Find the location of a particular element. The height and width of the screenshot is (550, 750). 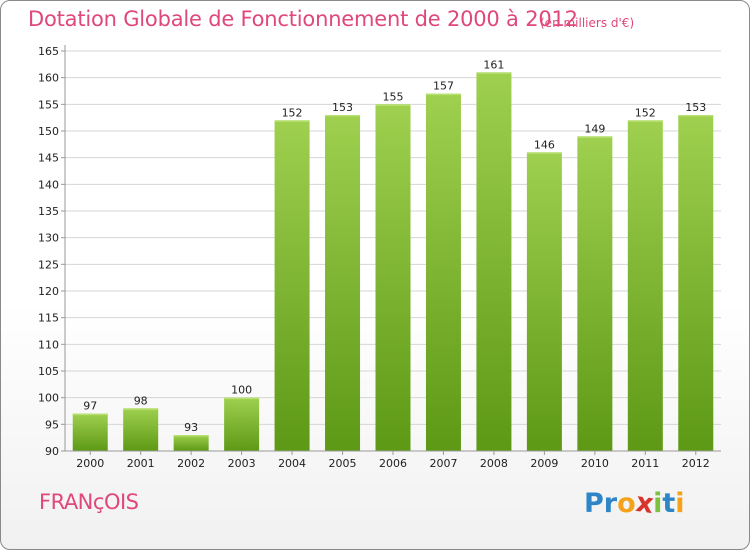

y-tick-label: 145 is located at coordinates (48, 158).